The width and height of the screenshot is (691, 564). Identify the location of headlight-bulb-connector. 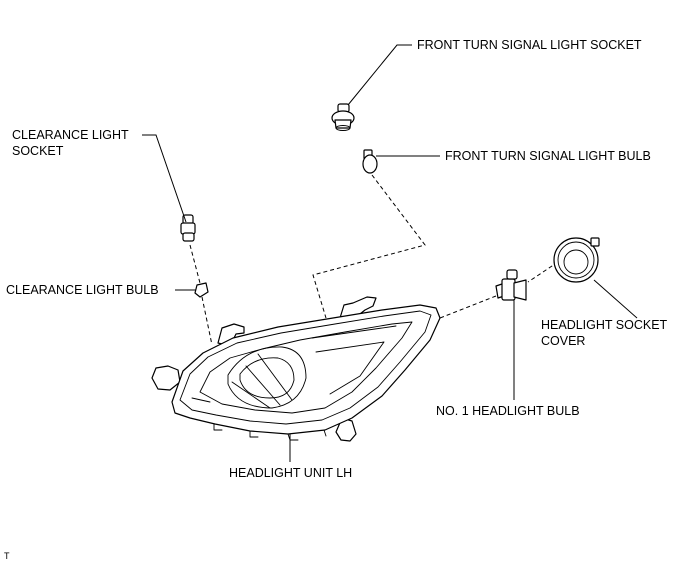
(520, 290).